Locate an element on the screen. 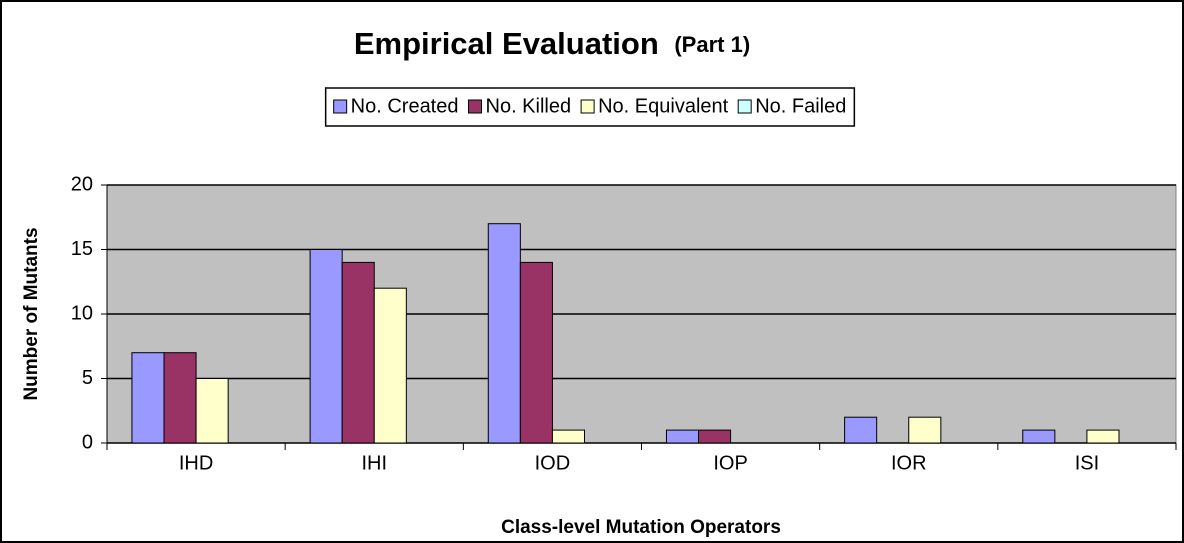 This screenshot has width=1184, height=543. chart-title-group: Empirical Evaluation (Part 1) is located at coordinates (552, 43).